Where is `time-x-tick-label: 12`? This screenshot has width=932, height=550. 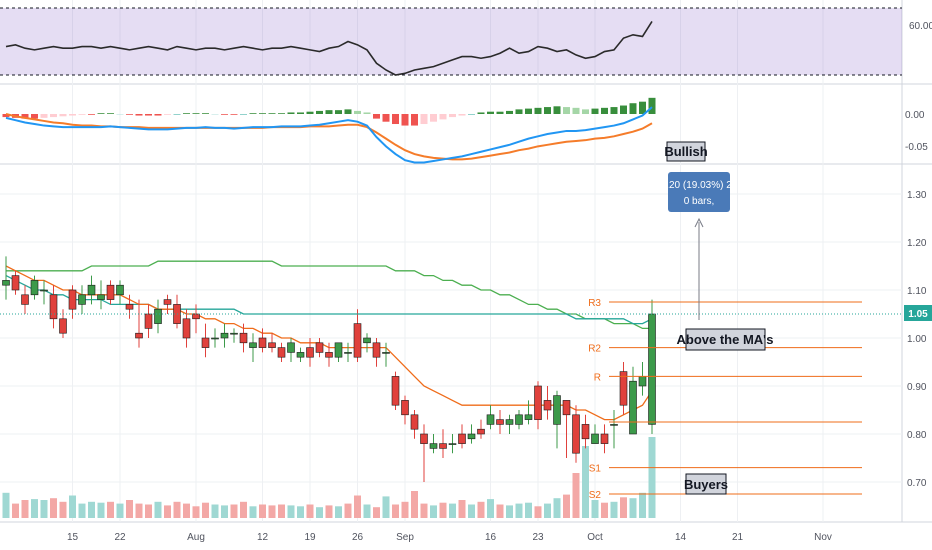
time-x-tick-label: 12 is located at coordinates (263, 537).